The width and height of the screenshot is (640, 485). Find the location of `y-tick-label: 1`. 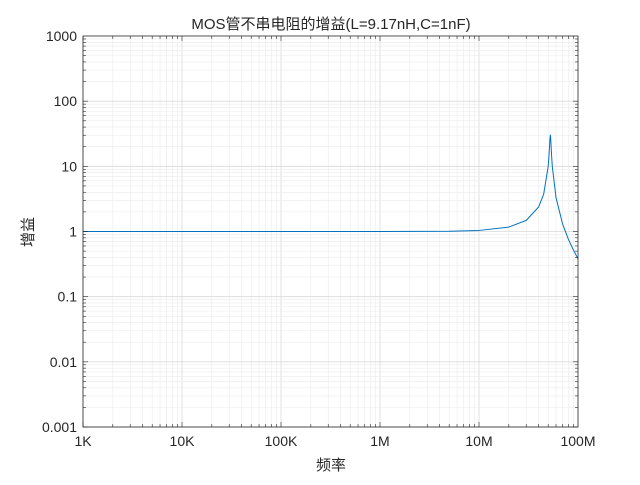

y-tick-label: 1 is located at coordinates (73, 232).